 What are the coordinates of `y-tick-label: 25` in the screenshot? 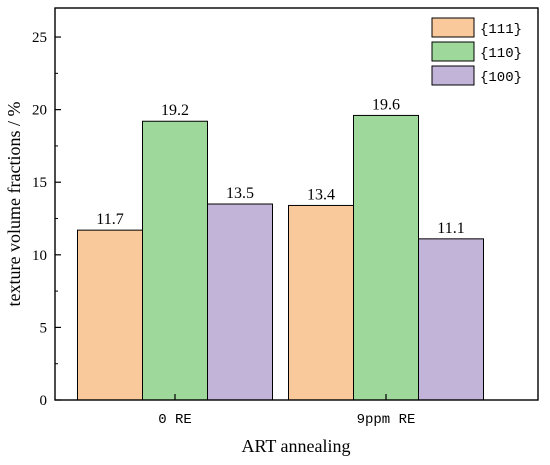 It's located at (39, 38).